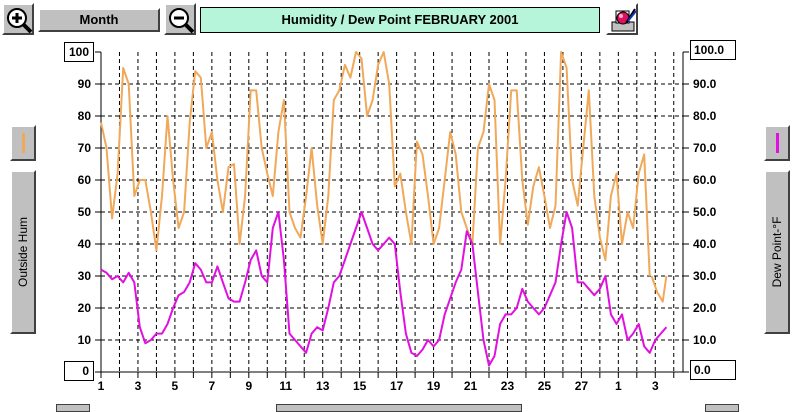 Image resolution: width=800 pixels, height=412 pixels. Describe the element at coordinates (777, 252) in the screenshot. I see `dew-point-selector: Dew Point-°F` at that location.